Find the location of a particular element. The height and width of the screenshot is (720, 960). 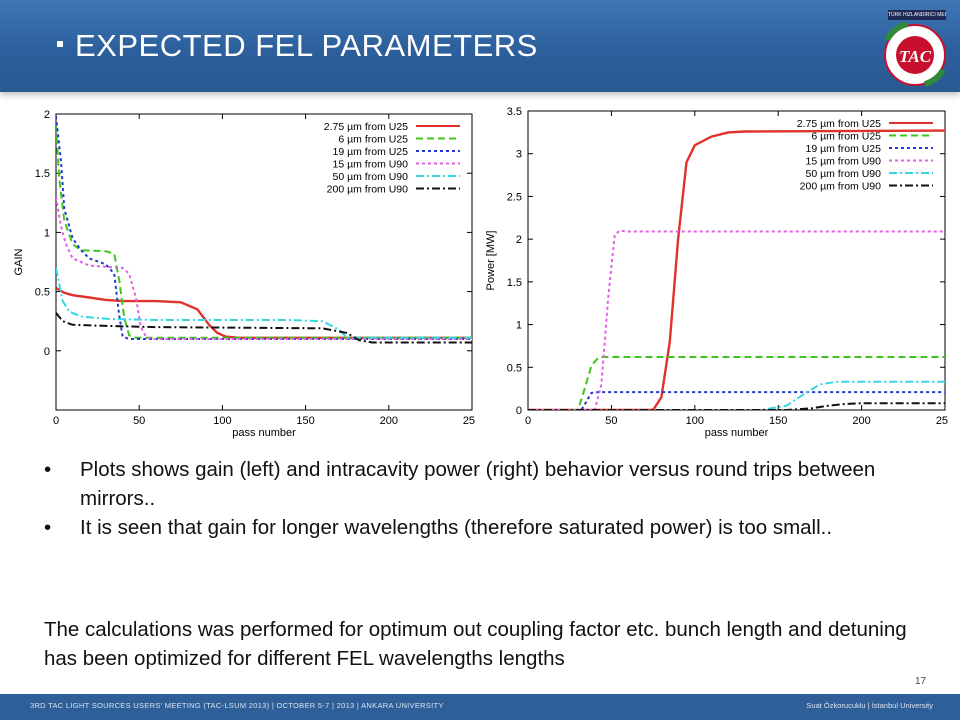

tac-logo: TAC is located at coordinates (900, 50).